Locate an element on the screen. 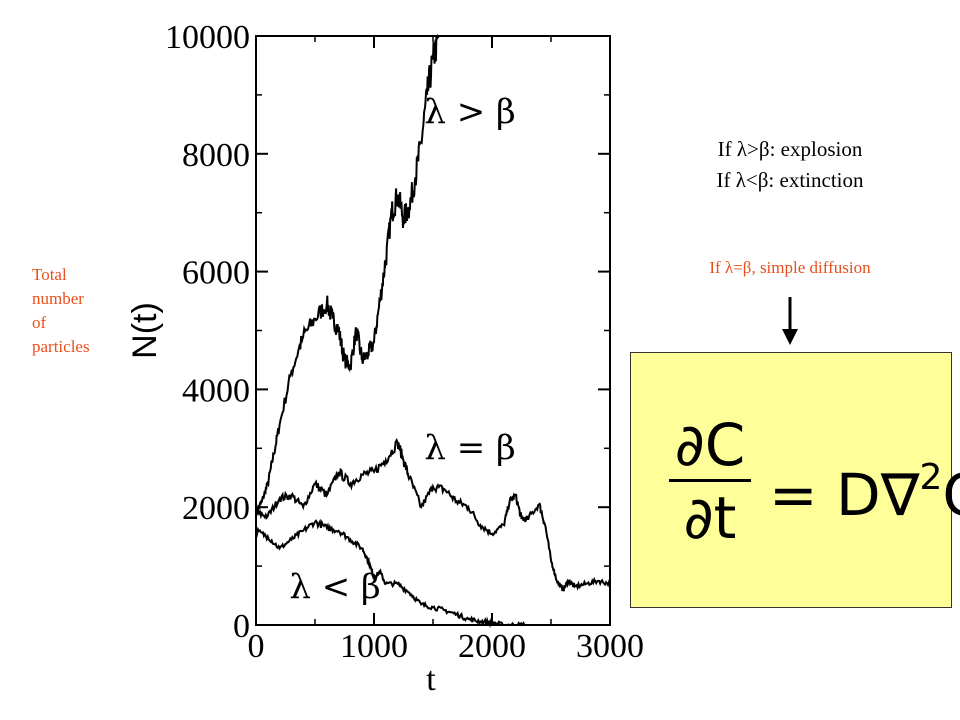 The width and height of the screenshot is (960, 720). equation-rhs-prefix: = D∇ is located at coordinates (844, 495).